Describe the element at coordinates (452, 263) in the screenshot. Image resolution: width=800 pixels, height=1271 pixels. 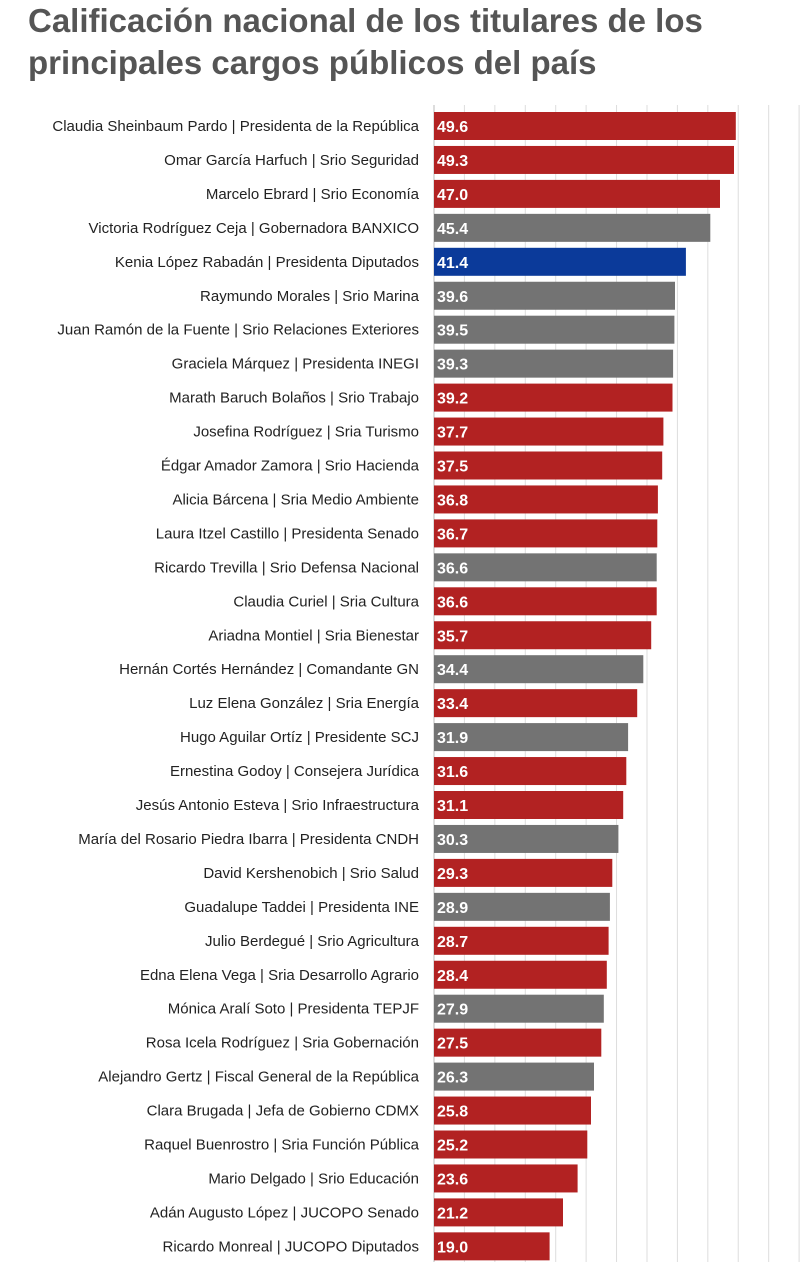
I see `value-label: 41.4` at that location.